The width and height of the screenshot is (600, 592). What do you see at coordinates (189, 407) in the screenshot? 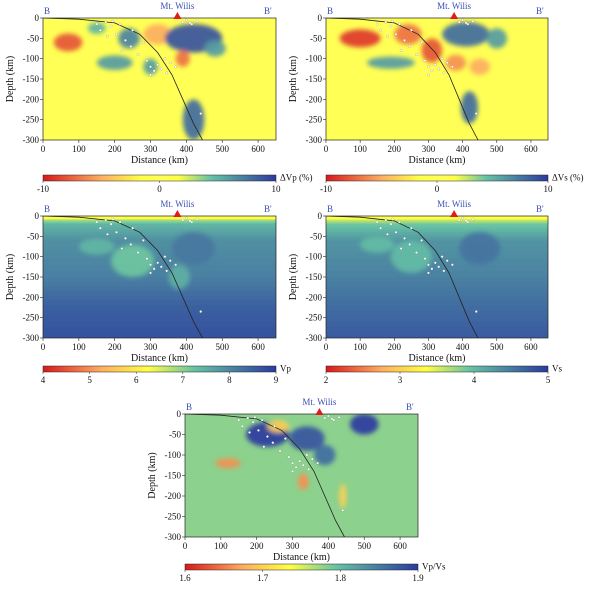
I see `profile-start-label: B` at bounding box center [189, 407].